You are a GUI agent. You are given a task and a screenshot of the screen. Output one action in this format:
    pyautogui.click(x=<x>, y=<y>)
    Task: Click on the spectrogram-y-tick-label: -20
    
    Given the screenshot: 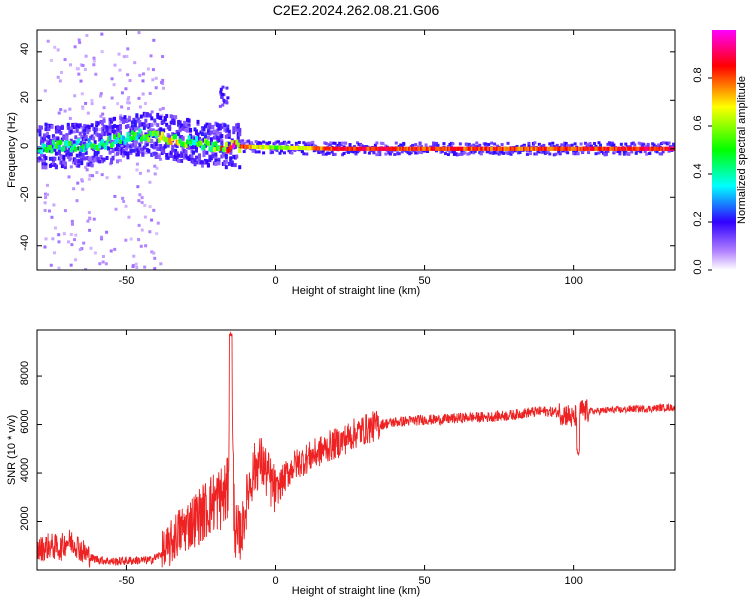 What is the action you would take?
    pyautogui.click(x=25, y=194)
    